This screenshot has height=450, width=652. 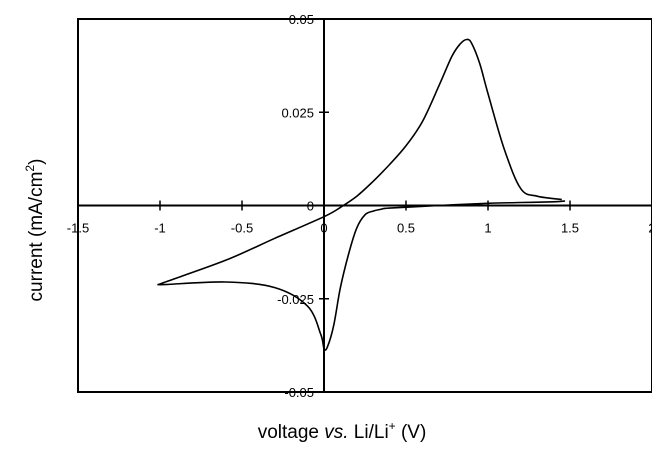 What do you see at coordinates (297, 112) in the screenshot?
I see `y-tick-label: 0.025` at bounding box center [297, 112].